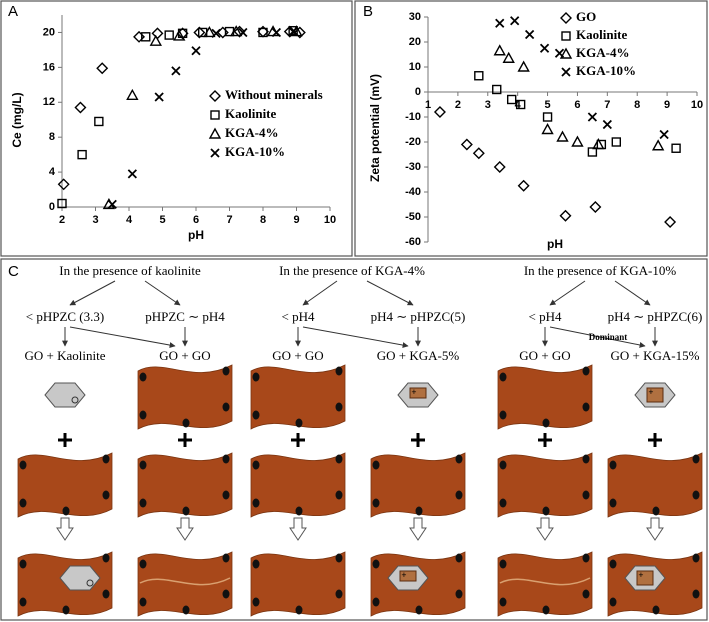 The width and height of the screenshot is (709, 622). Describe the element at coordinates (608, 337) in the screenshot. I see `note: Dominant` at that location.